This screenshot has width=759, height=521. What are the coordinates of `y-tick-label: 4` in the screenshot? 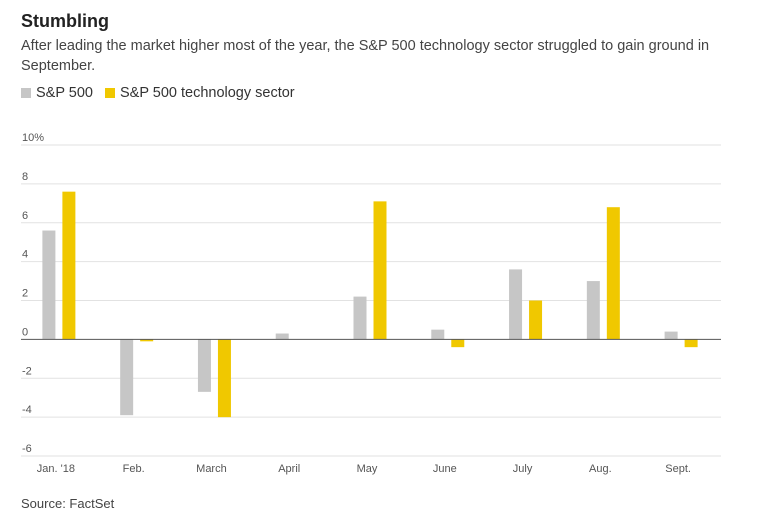 It's located at (25, 255).